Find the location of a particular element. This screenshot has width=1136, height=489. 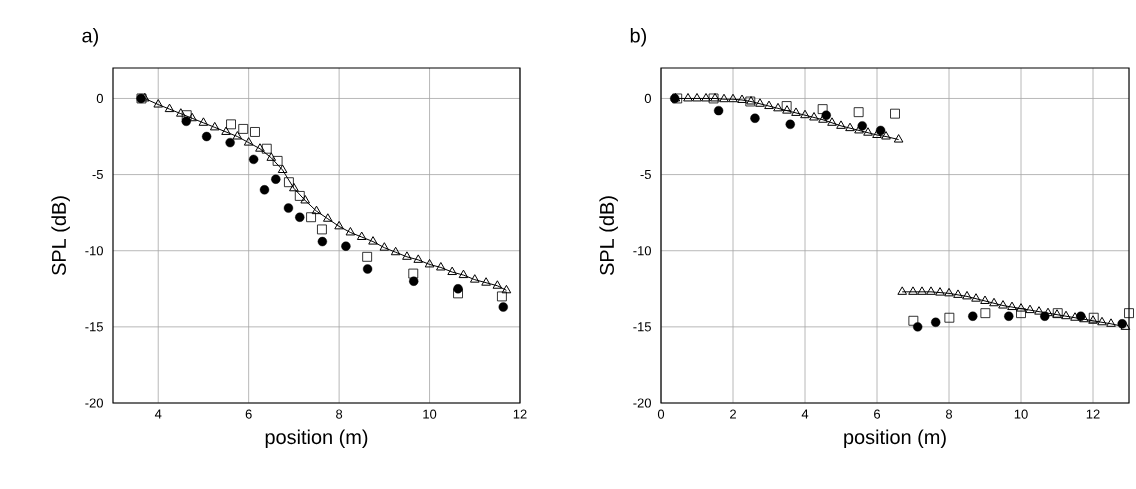

x-tick-label: 2 is located at coordinates (733, 414).